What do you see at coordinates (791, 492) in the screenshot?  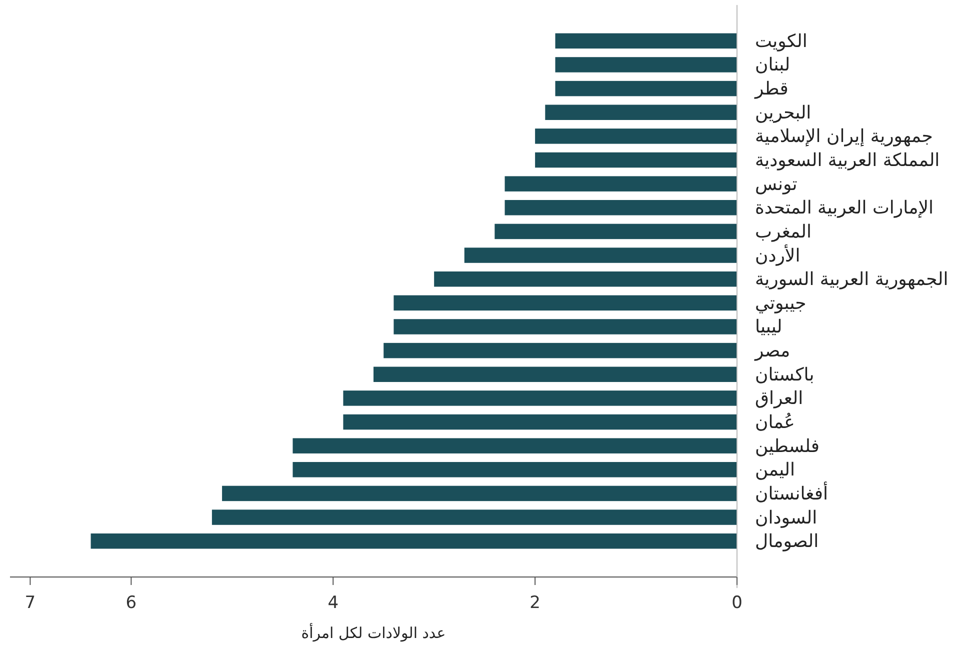 I see `y-tick-label: أفغانستان` at bounding box center [791, 492].